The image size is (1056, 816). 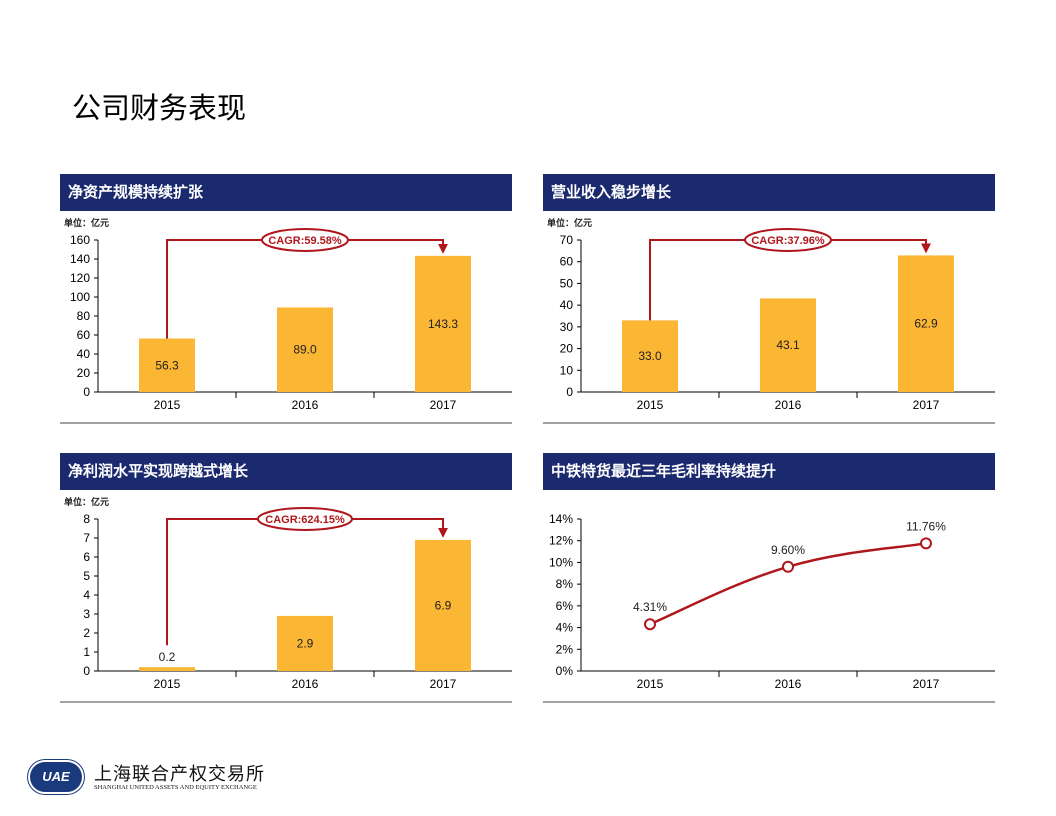 I want to click on y-tick-label: 160, so click(x=80, y=240).